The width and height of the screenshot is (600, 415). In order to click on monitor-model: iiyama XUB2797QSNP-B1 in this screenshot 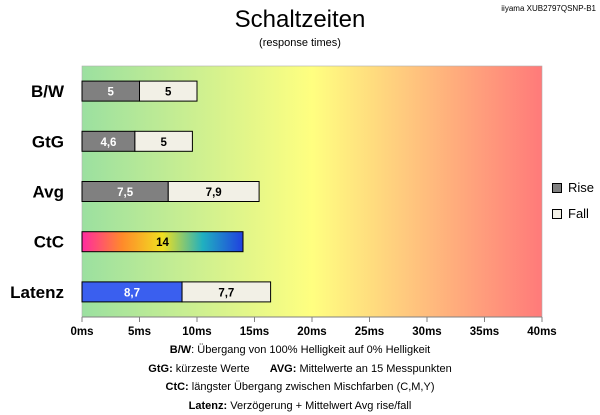, I will do `click(548, 8)`.